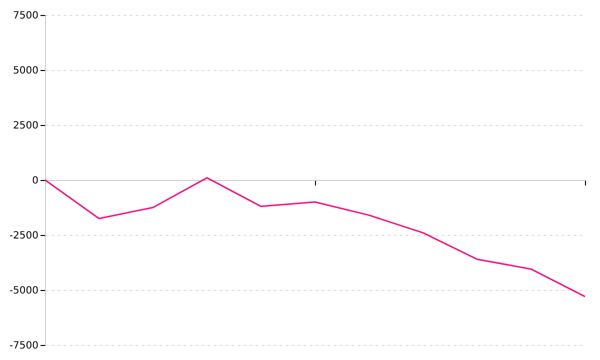  I want to click on y-tick-label: 2500, so click(25, 126).